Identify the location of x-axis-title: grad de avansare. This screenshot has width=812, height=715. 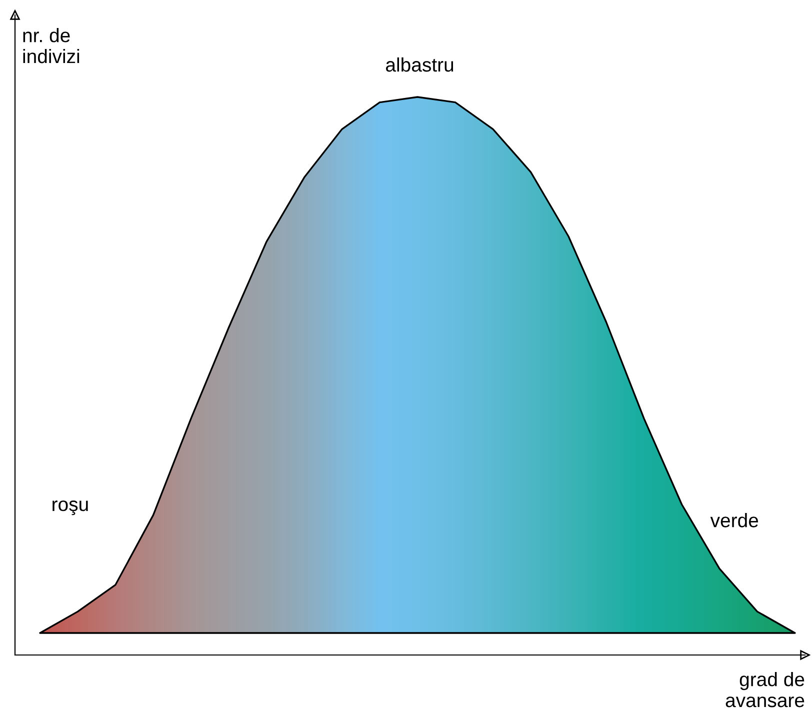
(765, 690).